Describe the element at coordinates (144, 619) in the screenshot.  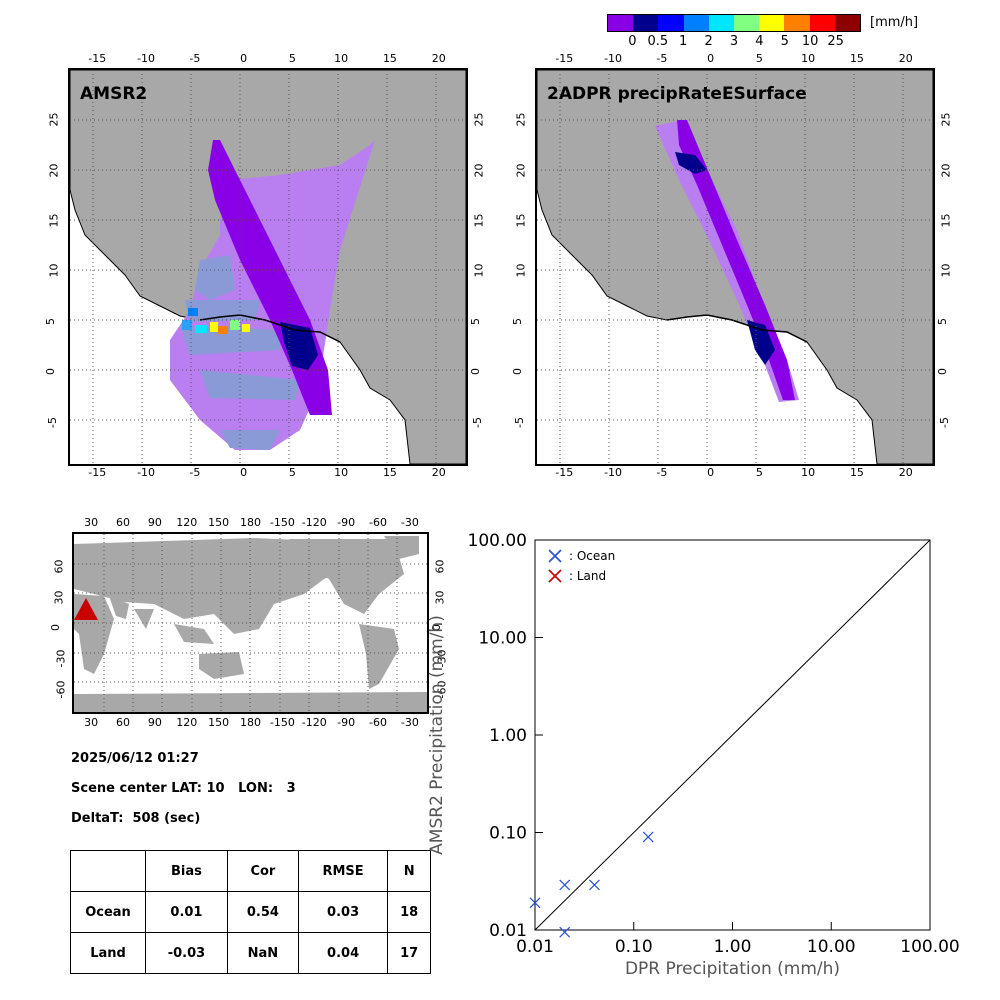
I see `india-landmass` at that location.